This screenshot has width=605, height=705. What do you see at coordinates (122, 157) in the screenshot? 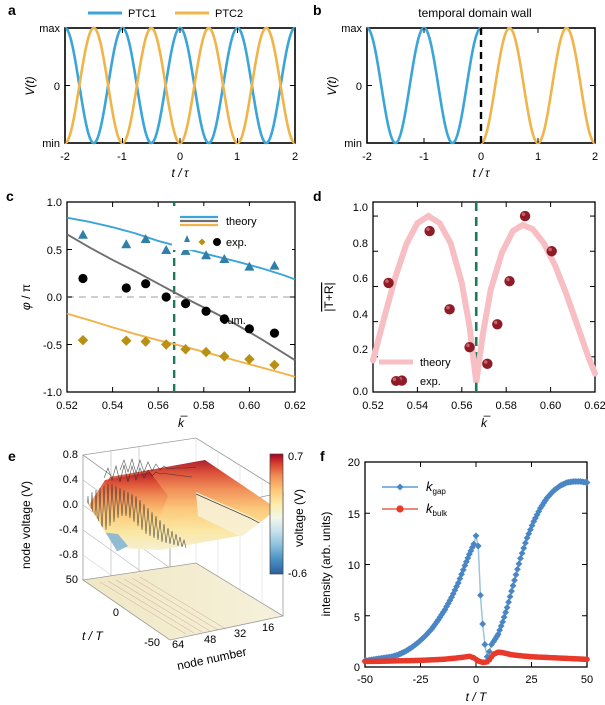
I see `panel-a-xtick-1: -1` at bounding box center [122, 157].